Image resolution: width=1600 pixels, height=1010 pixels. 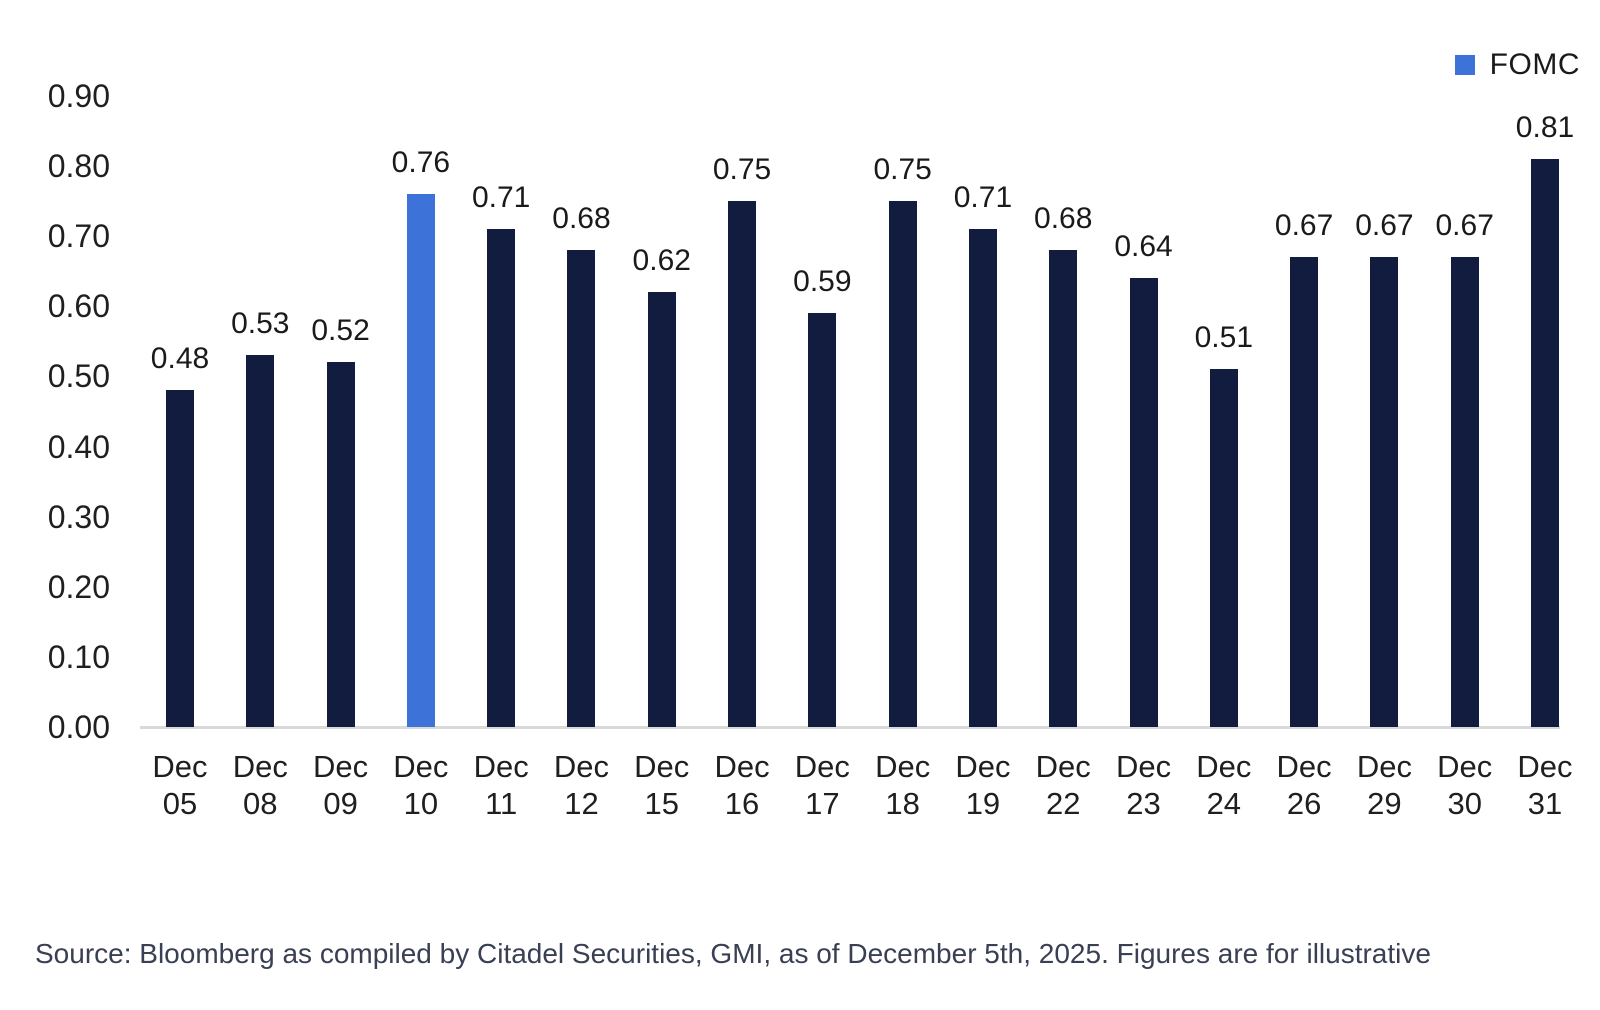 What do you see at coordinates (1384, 226) in the screenshot?
I see `bar-value-label-dec-29: 0.67` at bounding box center [1384, 226].